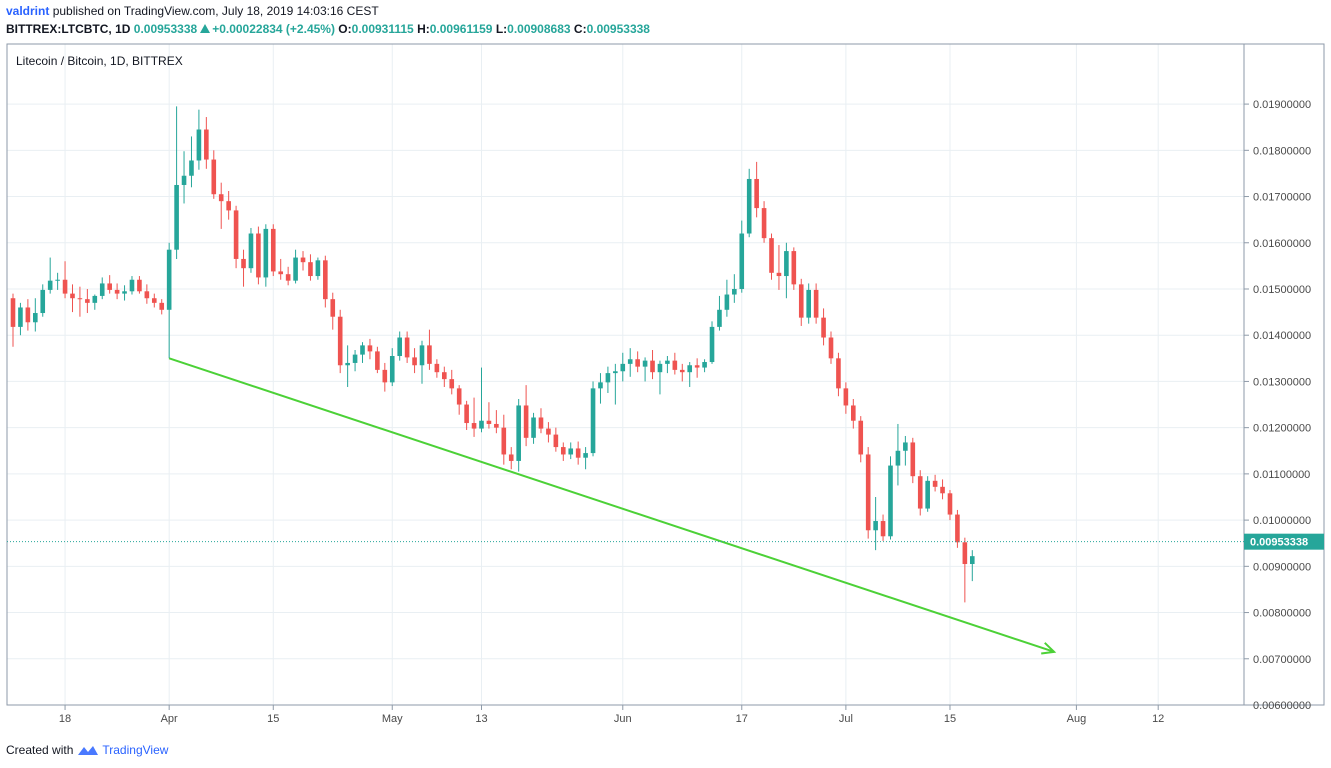 The image size is (1331, 768). I want to click on high-value: 0.00961159, so click(461, 29).